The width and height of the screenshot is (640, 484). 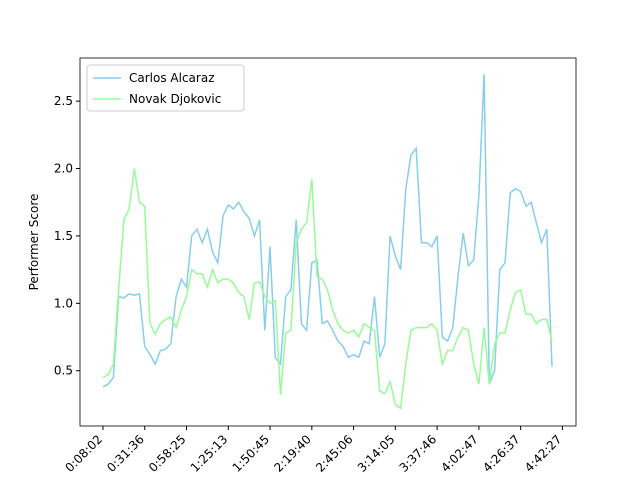 I want to click on legend-label: Novak Djokovic, so click(x=175, y=99).